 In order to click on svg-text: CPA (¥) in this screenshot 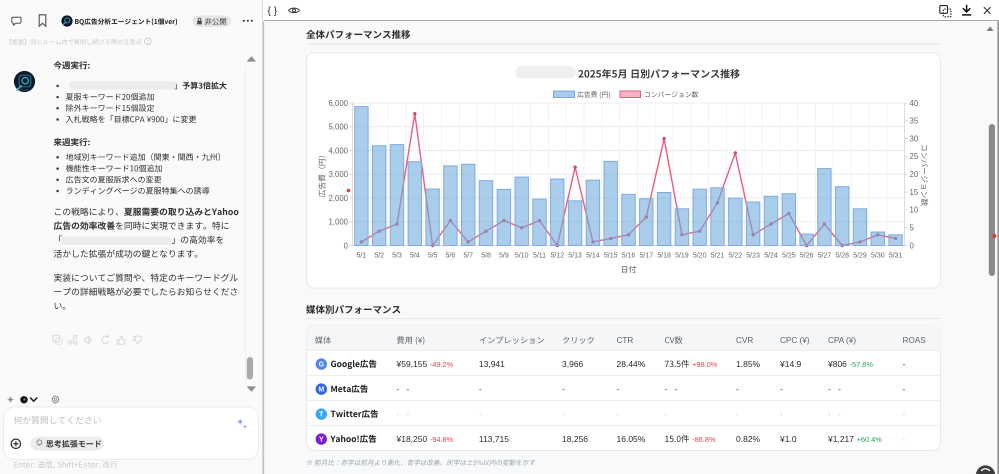, I will do `click(842, 340)`.